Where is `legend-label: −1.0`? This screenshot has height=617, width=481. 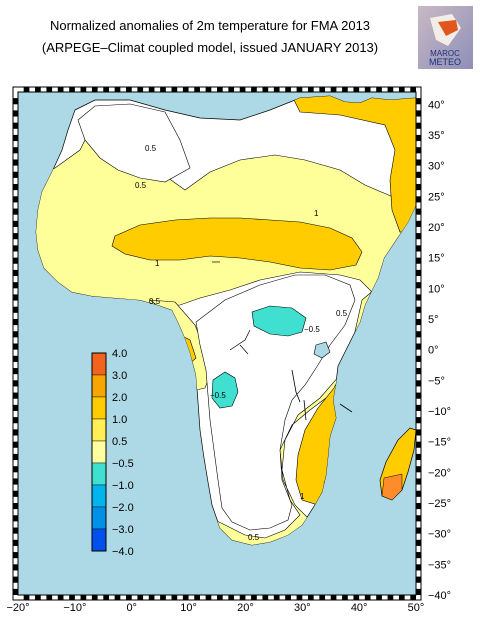 legend-label: −1.0 is located at coordinates (123, 486).